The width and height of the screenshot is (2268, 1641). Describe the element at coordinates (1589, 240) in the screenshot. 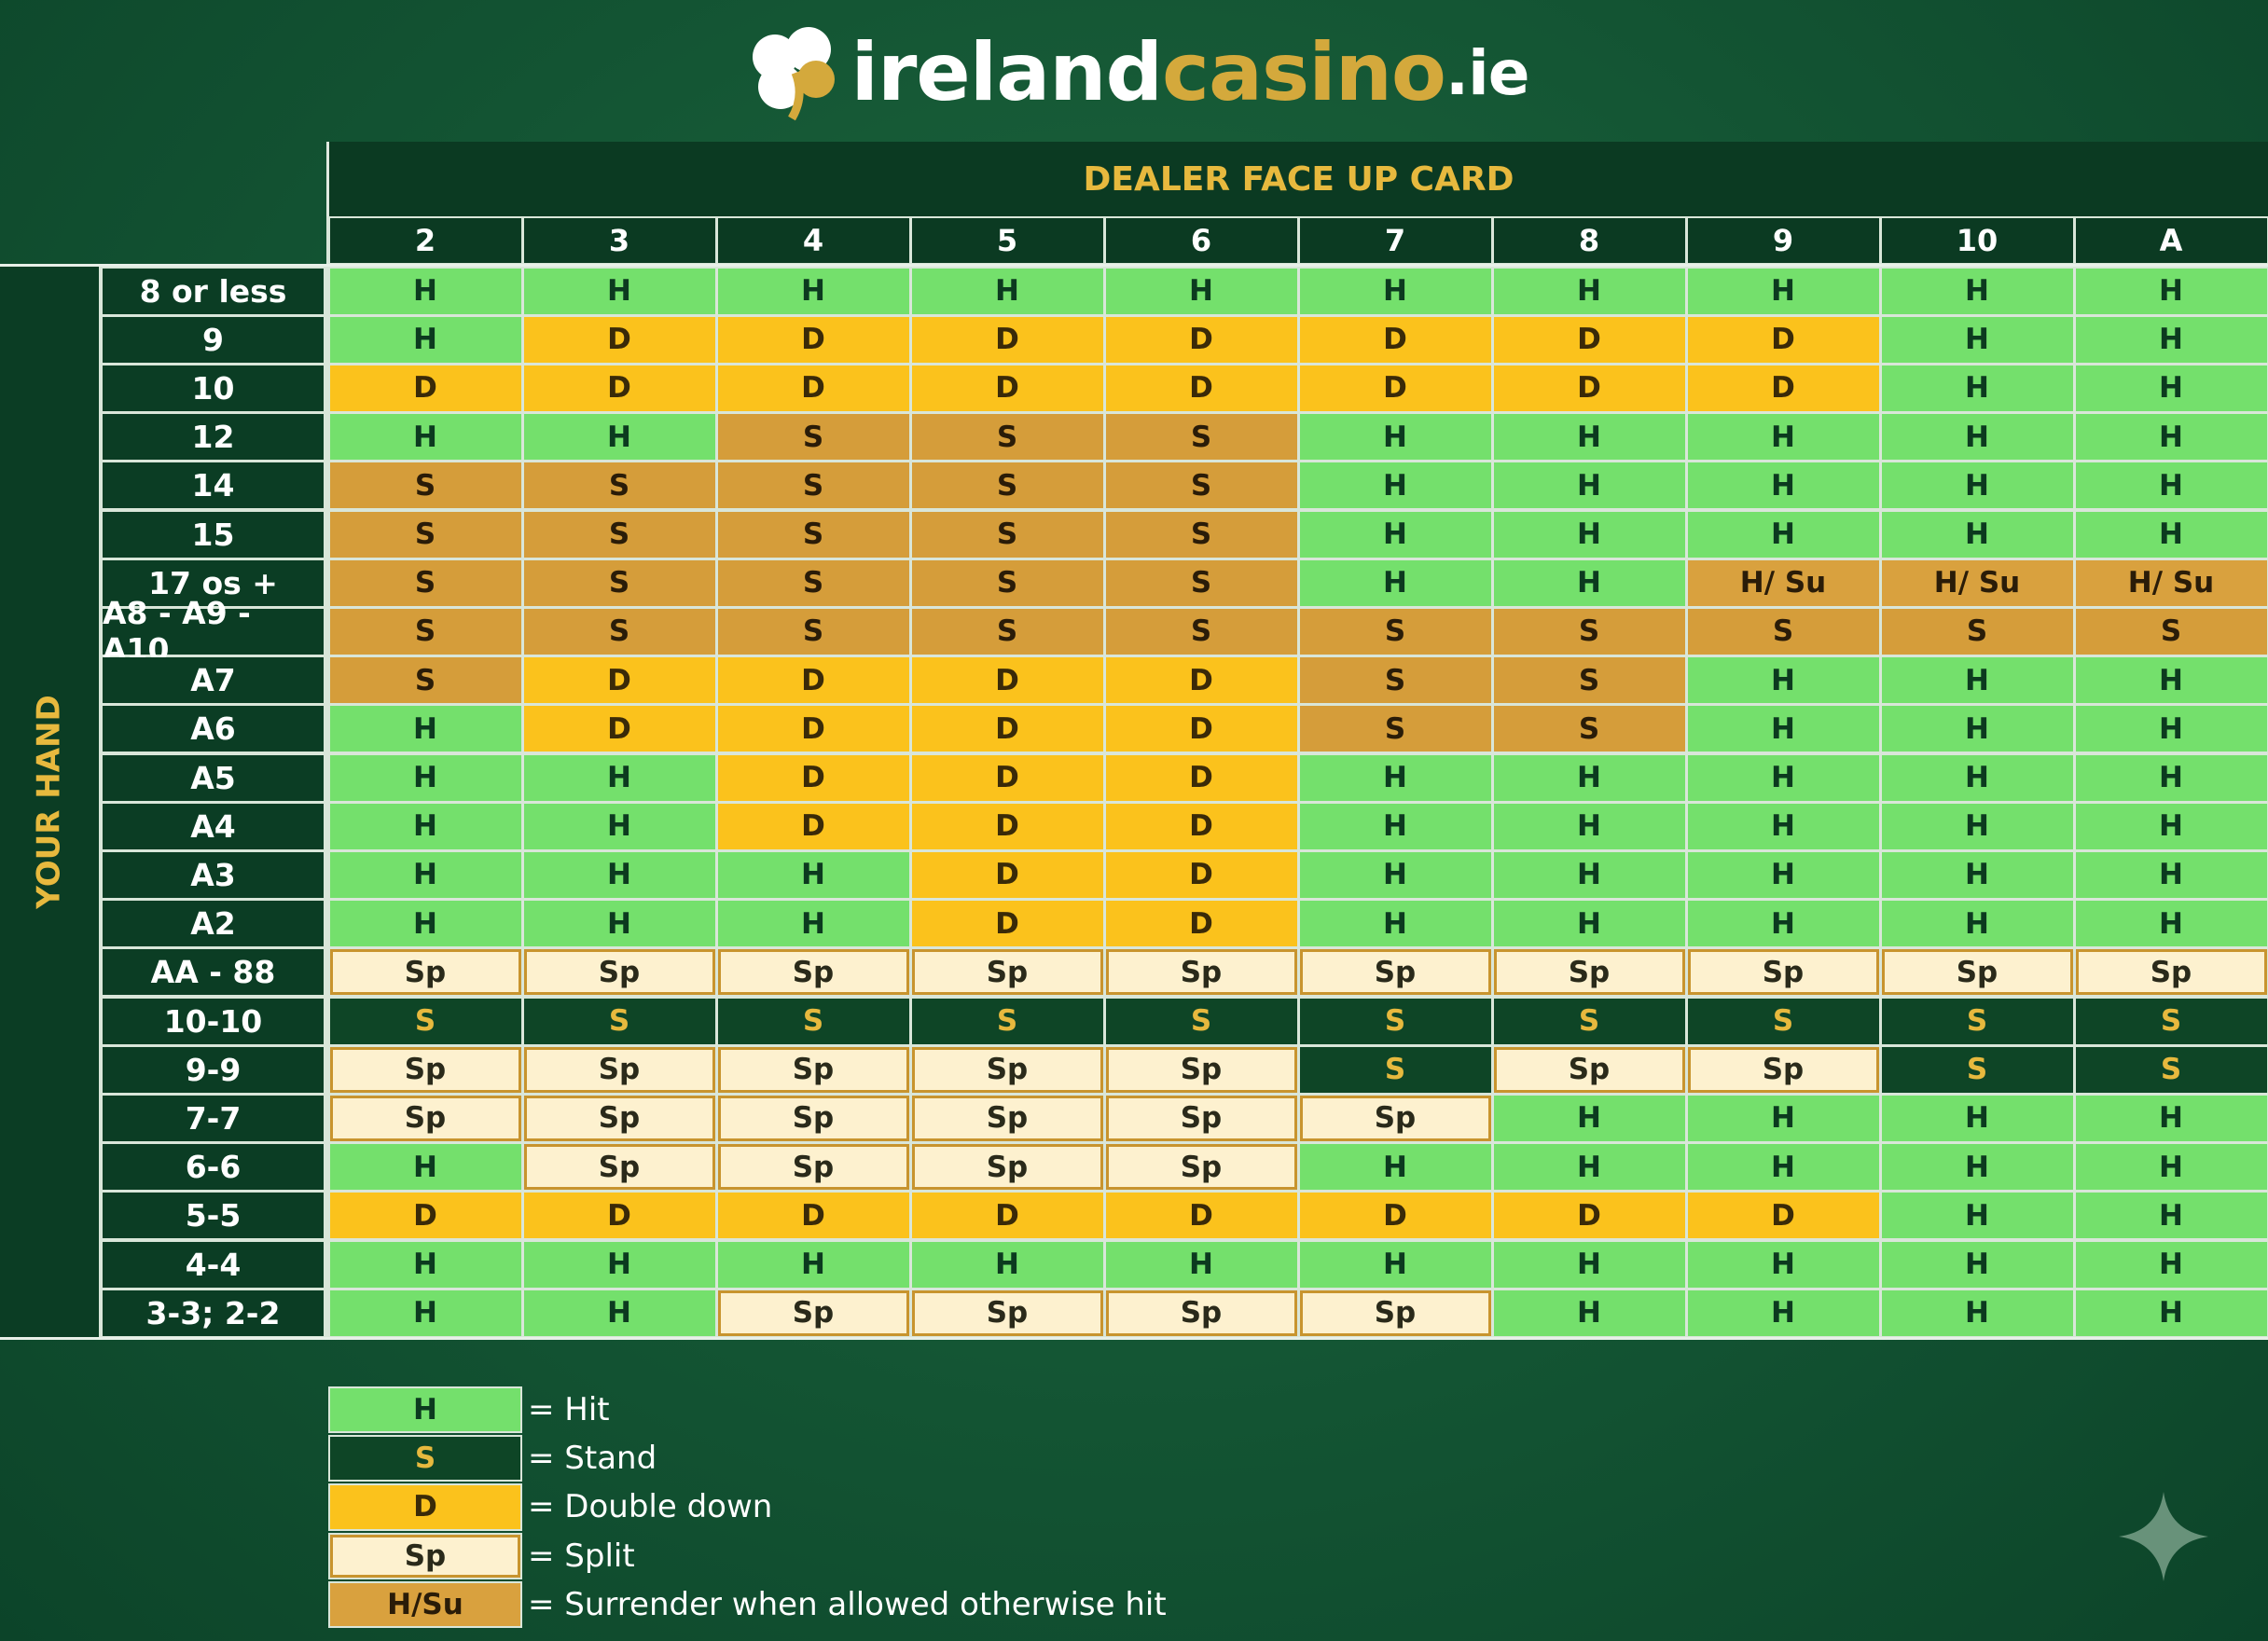

I see `column-label: 8` at that location.